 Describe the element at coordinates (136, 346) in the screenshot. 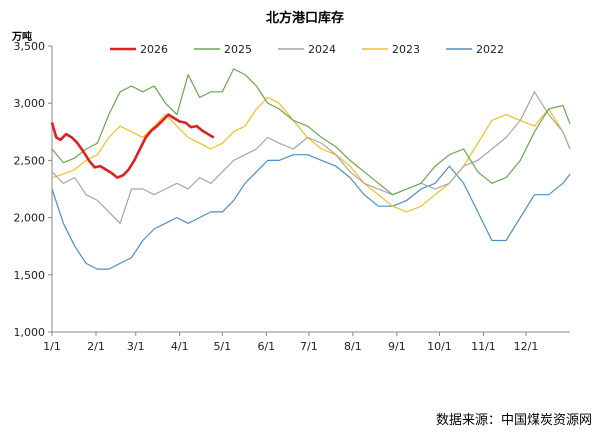

I see `x-tick-label: 3/1` at that location.